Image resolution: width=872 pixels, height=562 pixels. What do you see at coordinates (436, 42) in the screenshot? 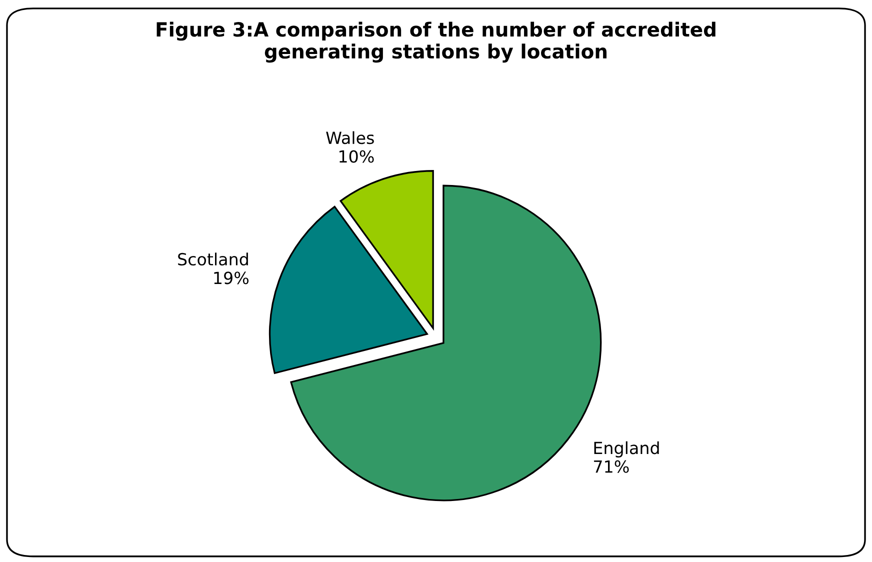
I see `chart-title: Figure 3:A comparison of the number of accredited generating stations by location` at bounding box center [436, 42].